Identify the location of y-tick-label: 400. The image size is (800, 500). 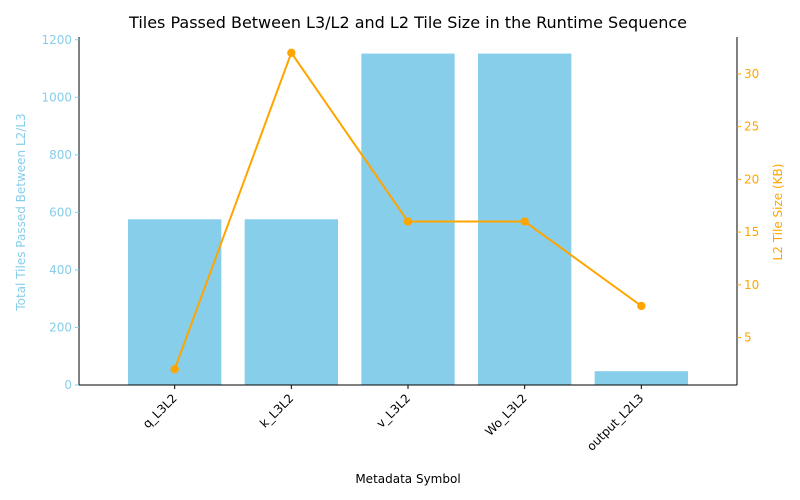
(60, 270).